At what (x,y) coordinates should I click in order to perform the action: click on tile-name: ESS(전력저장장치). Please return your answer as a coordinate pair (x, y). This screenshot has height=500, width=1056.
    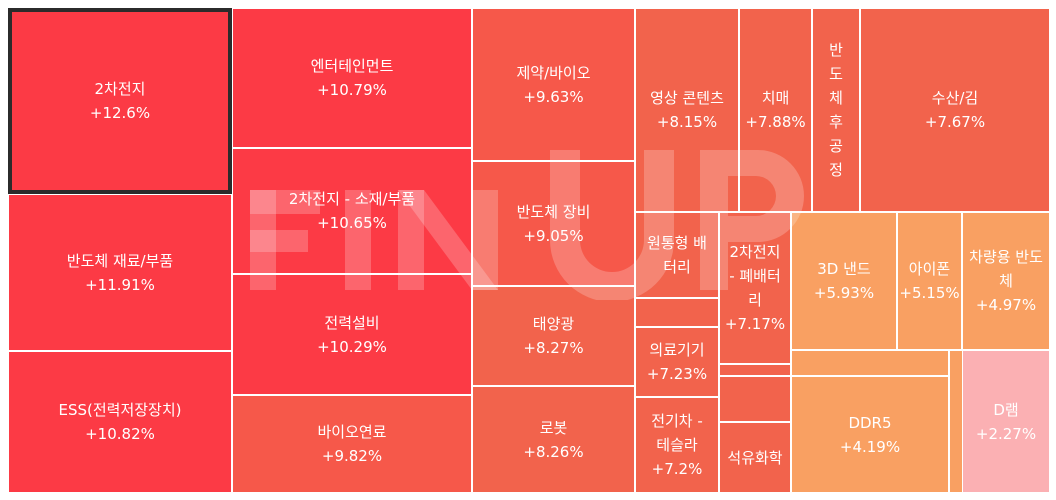
    Looking at the image, I should click on (120, 410).